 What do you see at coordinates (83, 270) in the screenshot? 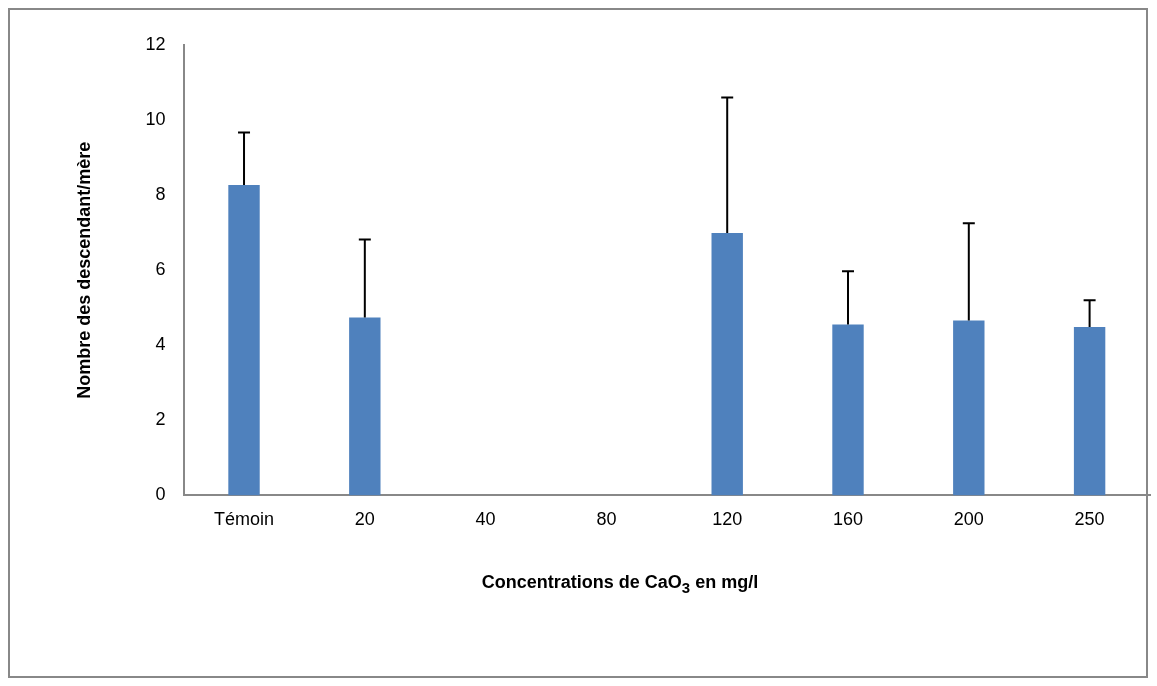
I see `y-axis-title: Nombre des descendant/mère` at bounding box center [83, 270].